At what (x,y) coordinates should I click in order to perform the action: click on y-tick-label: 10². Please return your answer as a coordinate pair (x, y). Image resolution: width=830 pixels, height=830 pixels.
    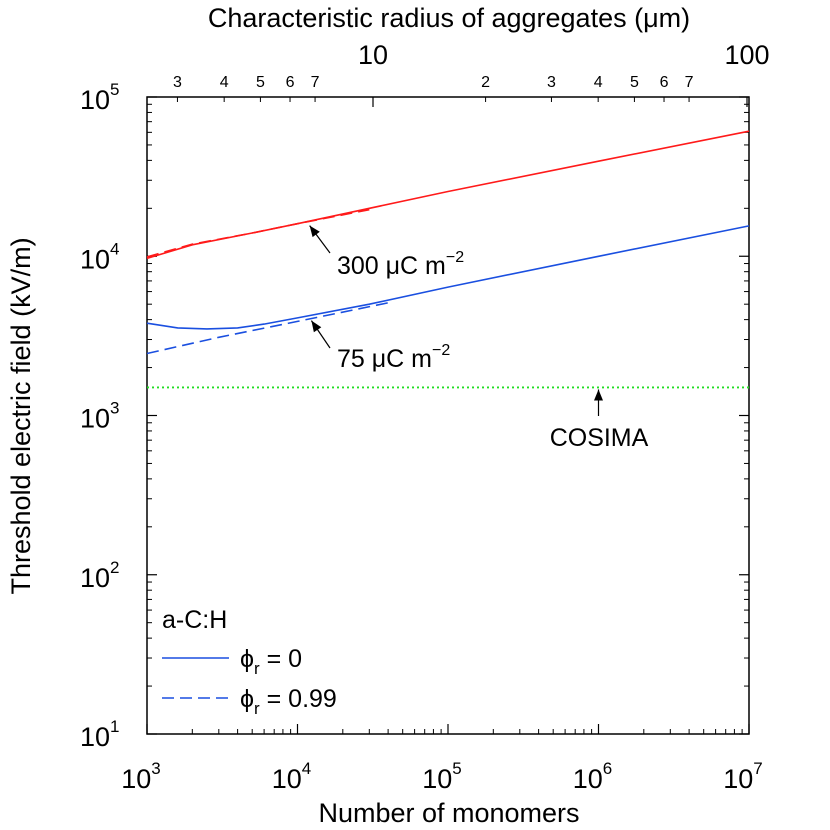
    Looking at the image, I should click on (100, 575).